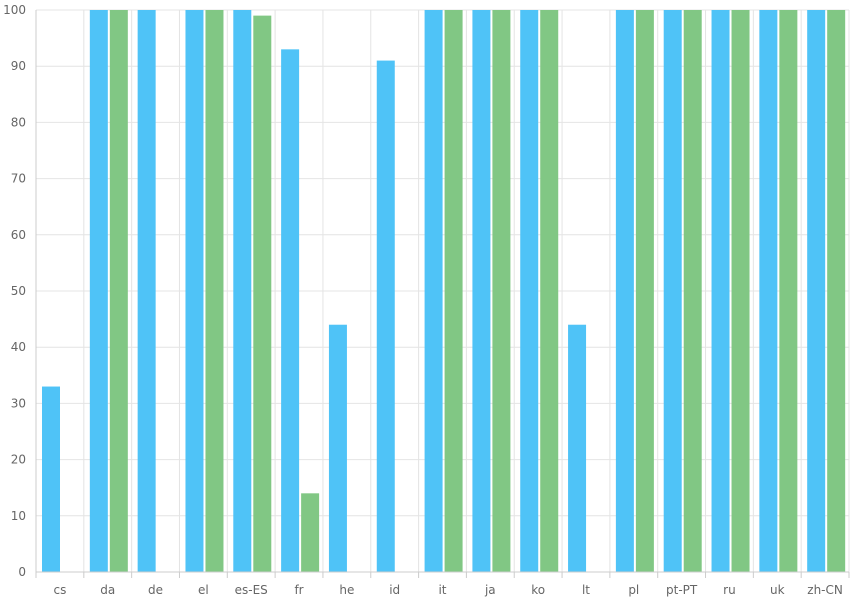 The height and width of the screenshot is (600, 850). Describe the element at coordinates (18, 122) in the screenshot. I see `y-tick-label: 80` at that location.